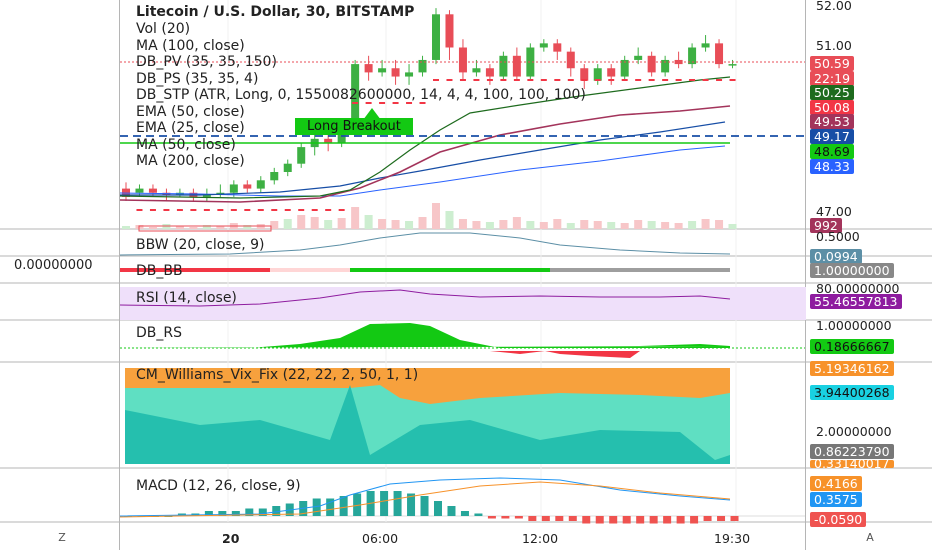  Describe the element at coordinates (834, 6) in the screenshot. I see `price-tick: 52.00` at that location.